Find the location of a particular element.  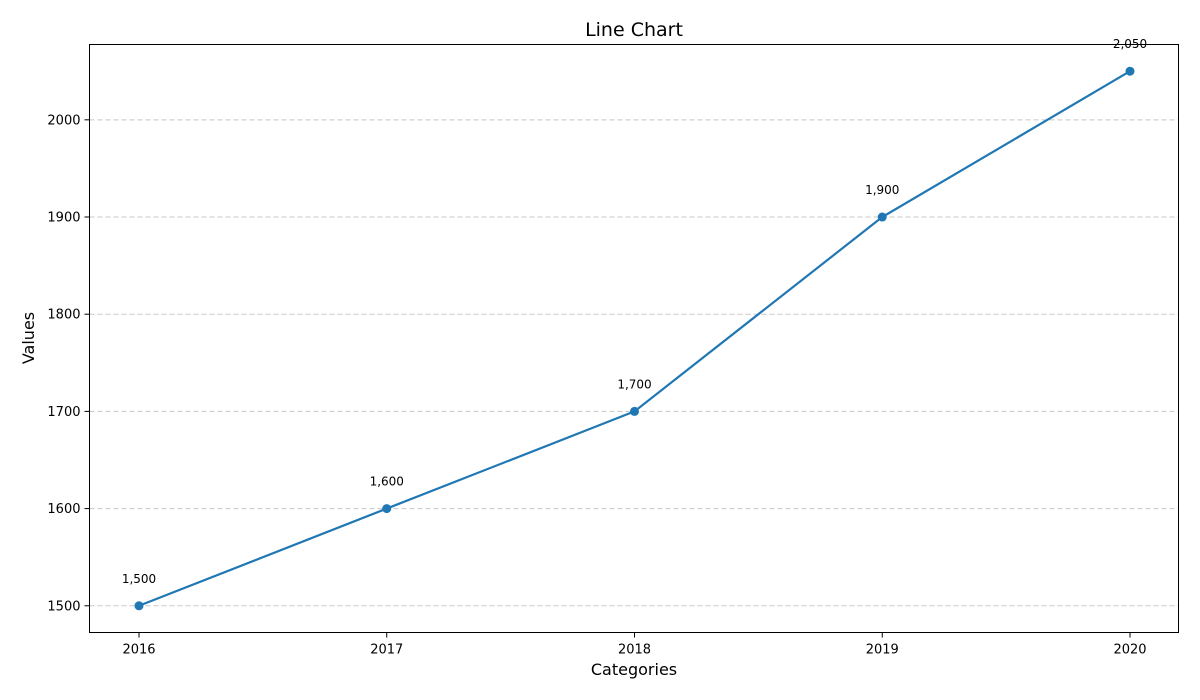

x-axis-ticks: 2016 2017 2018 2019 2020 is located at coordinates (634, 645).